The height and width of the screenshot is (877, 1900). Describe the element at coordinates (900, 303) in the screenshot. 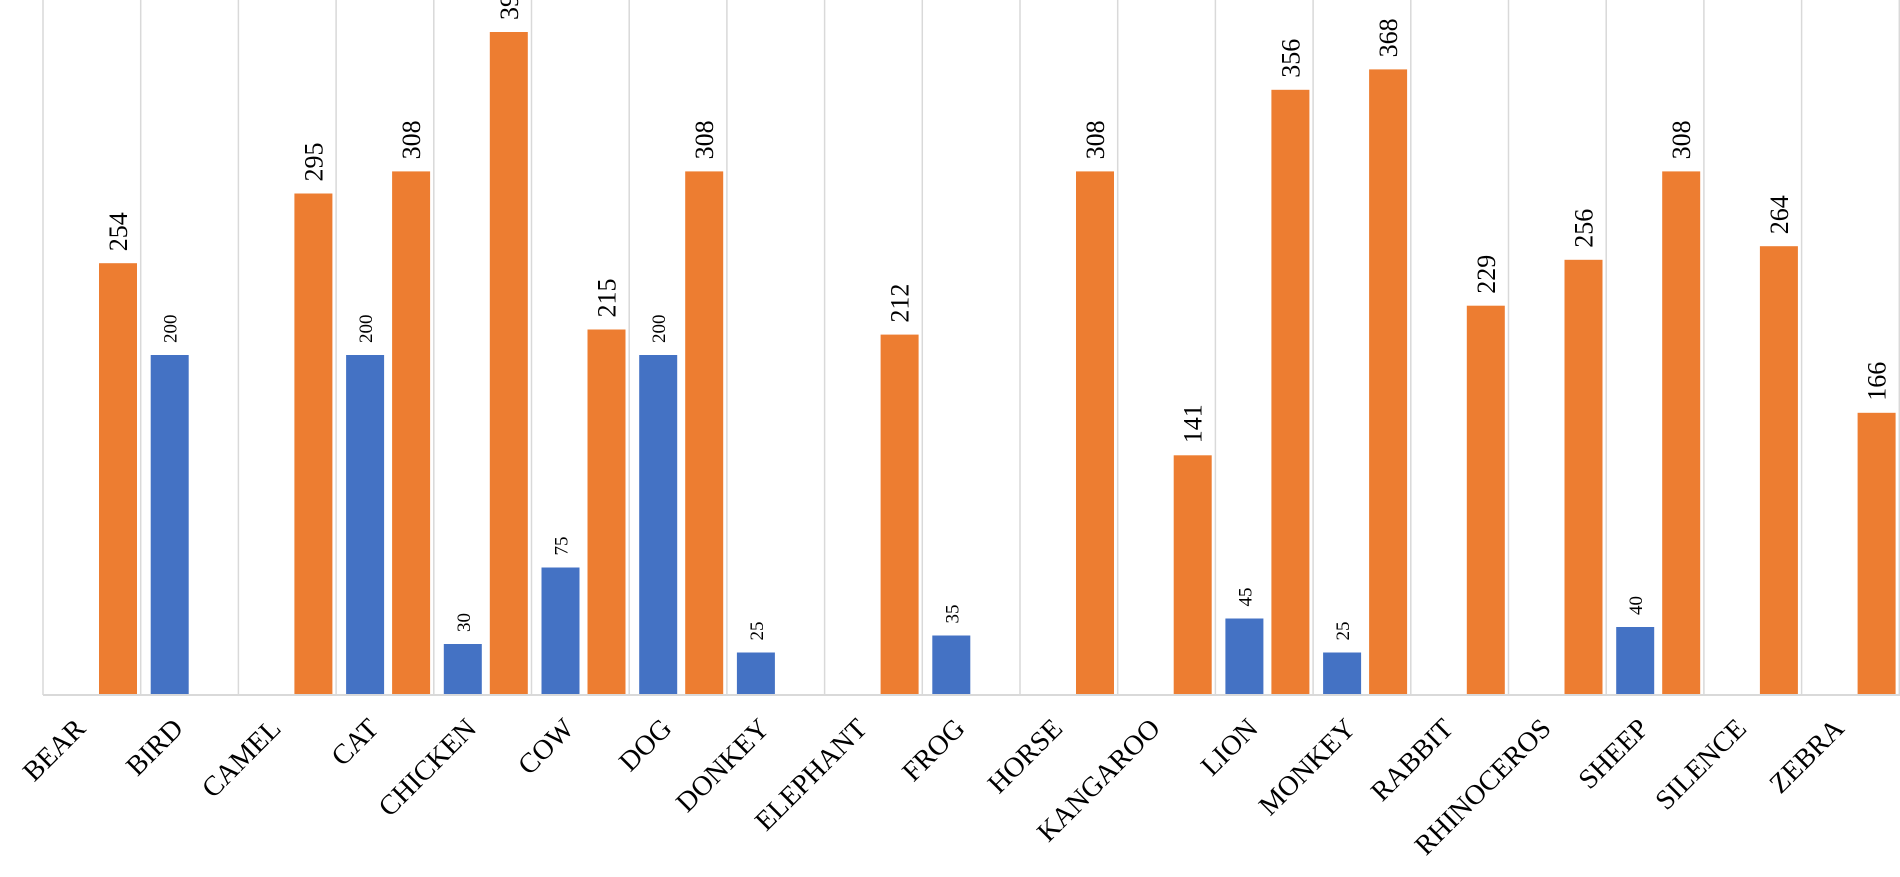

I see `data-label-elephant-series-2: 212` at that location.